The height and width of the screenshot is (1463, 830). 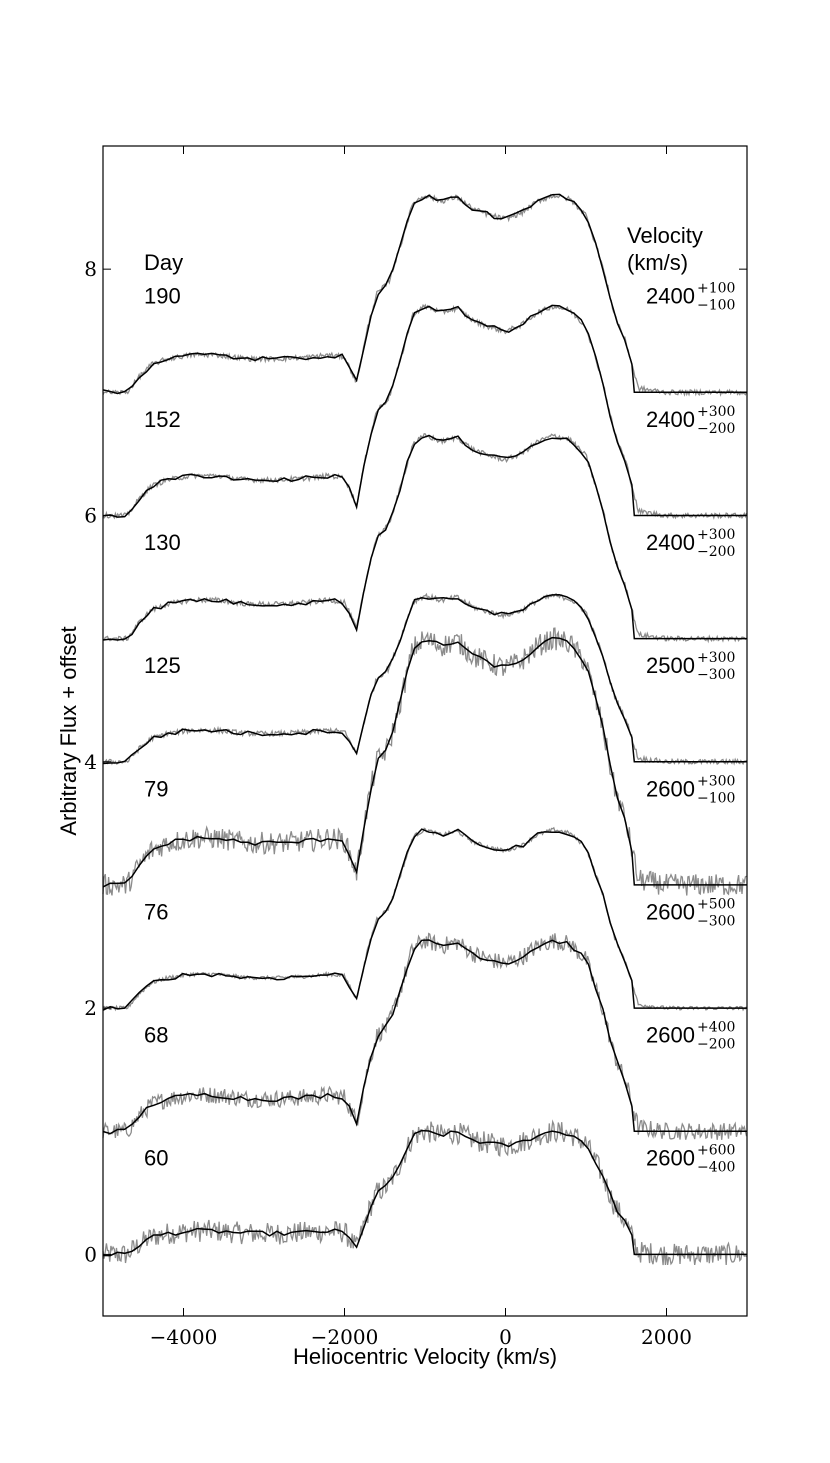 I want to click on x-tick-label: −4000, so click(x=184, y=1337).